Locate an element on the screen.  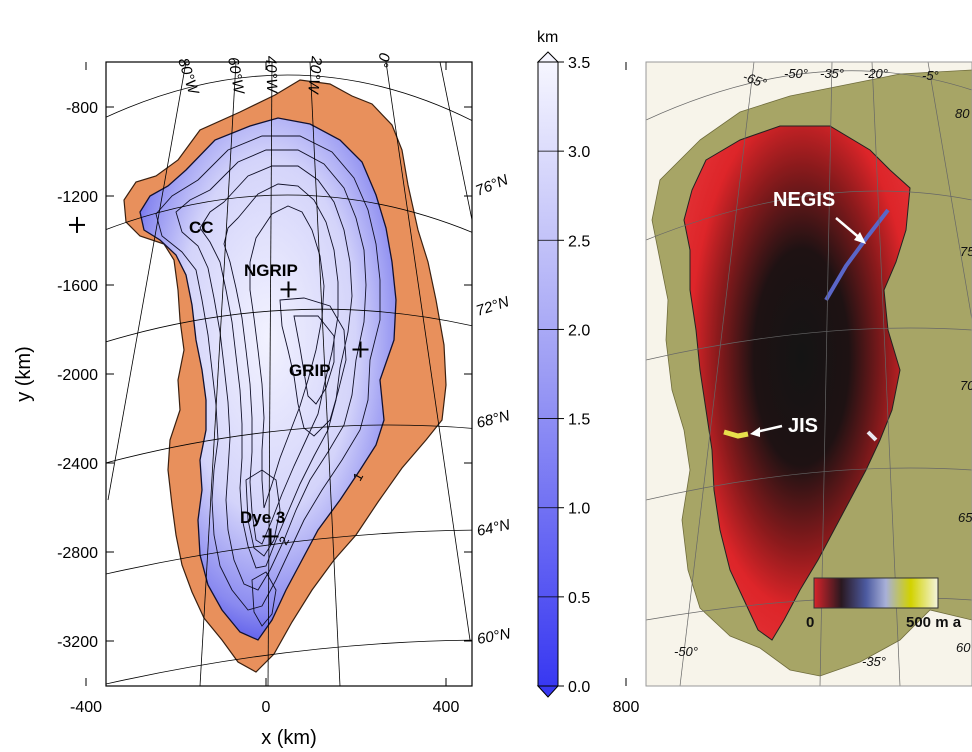
velocity-min-label: 0 is located at coordinates (810, 622).